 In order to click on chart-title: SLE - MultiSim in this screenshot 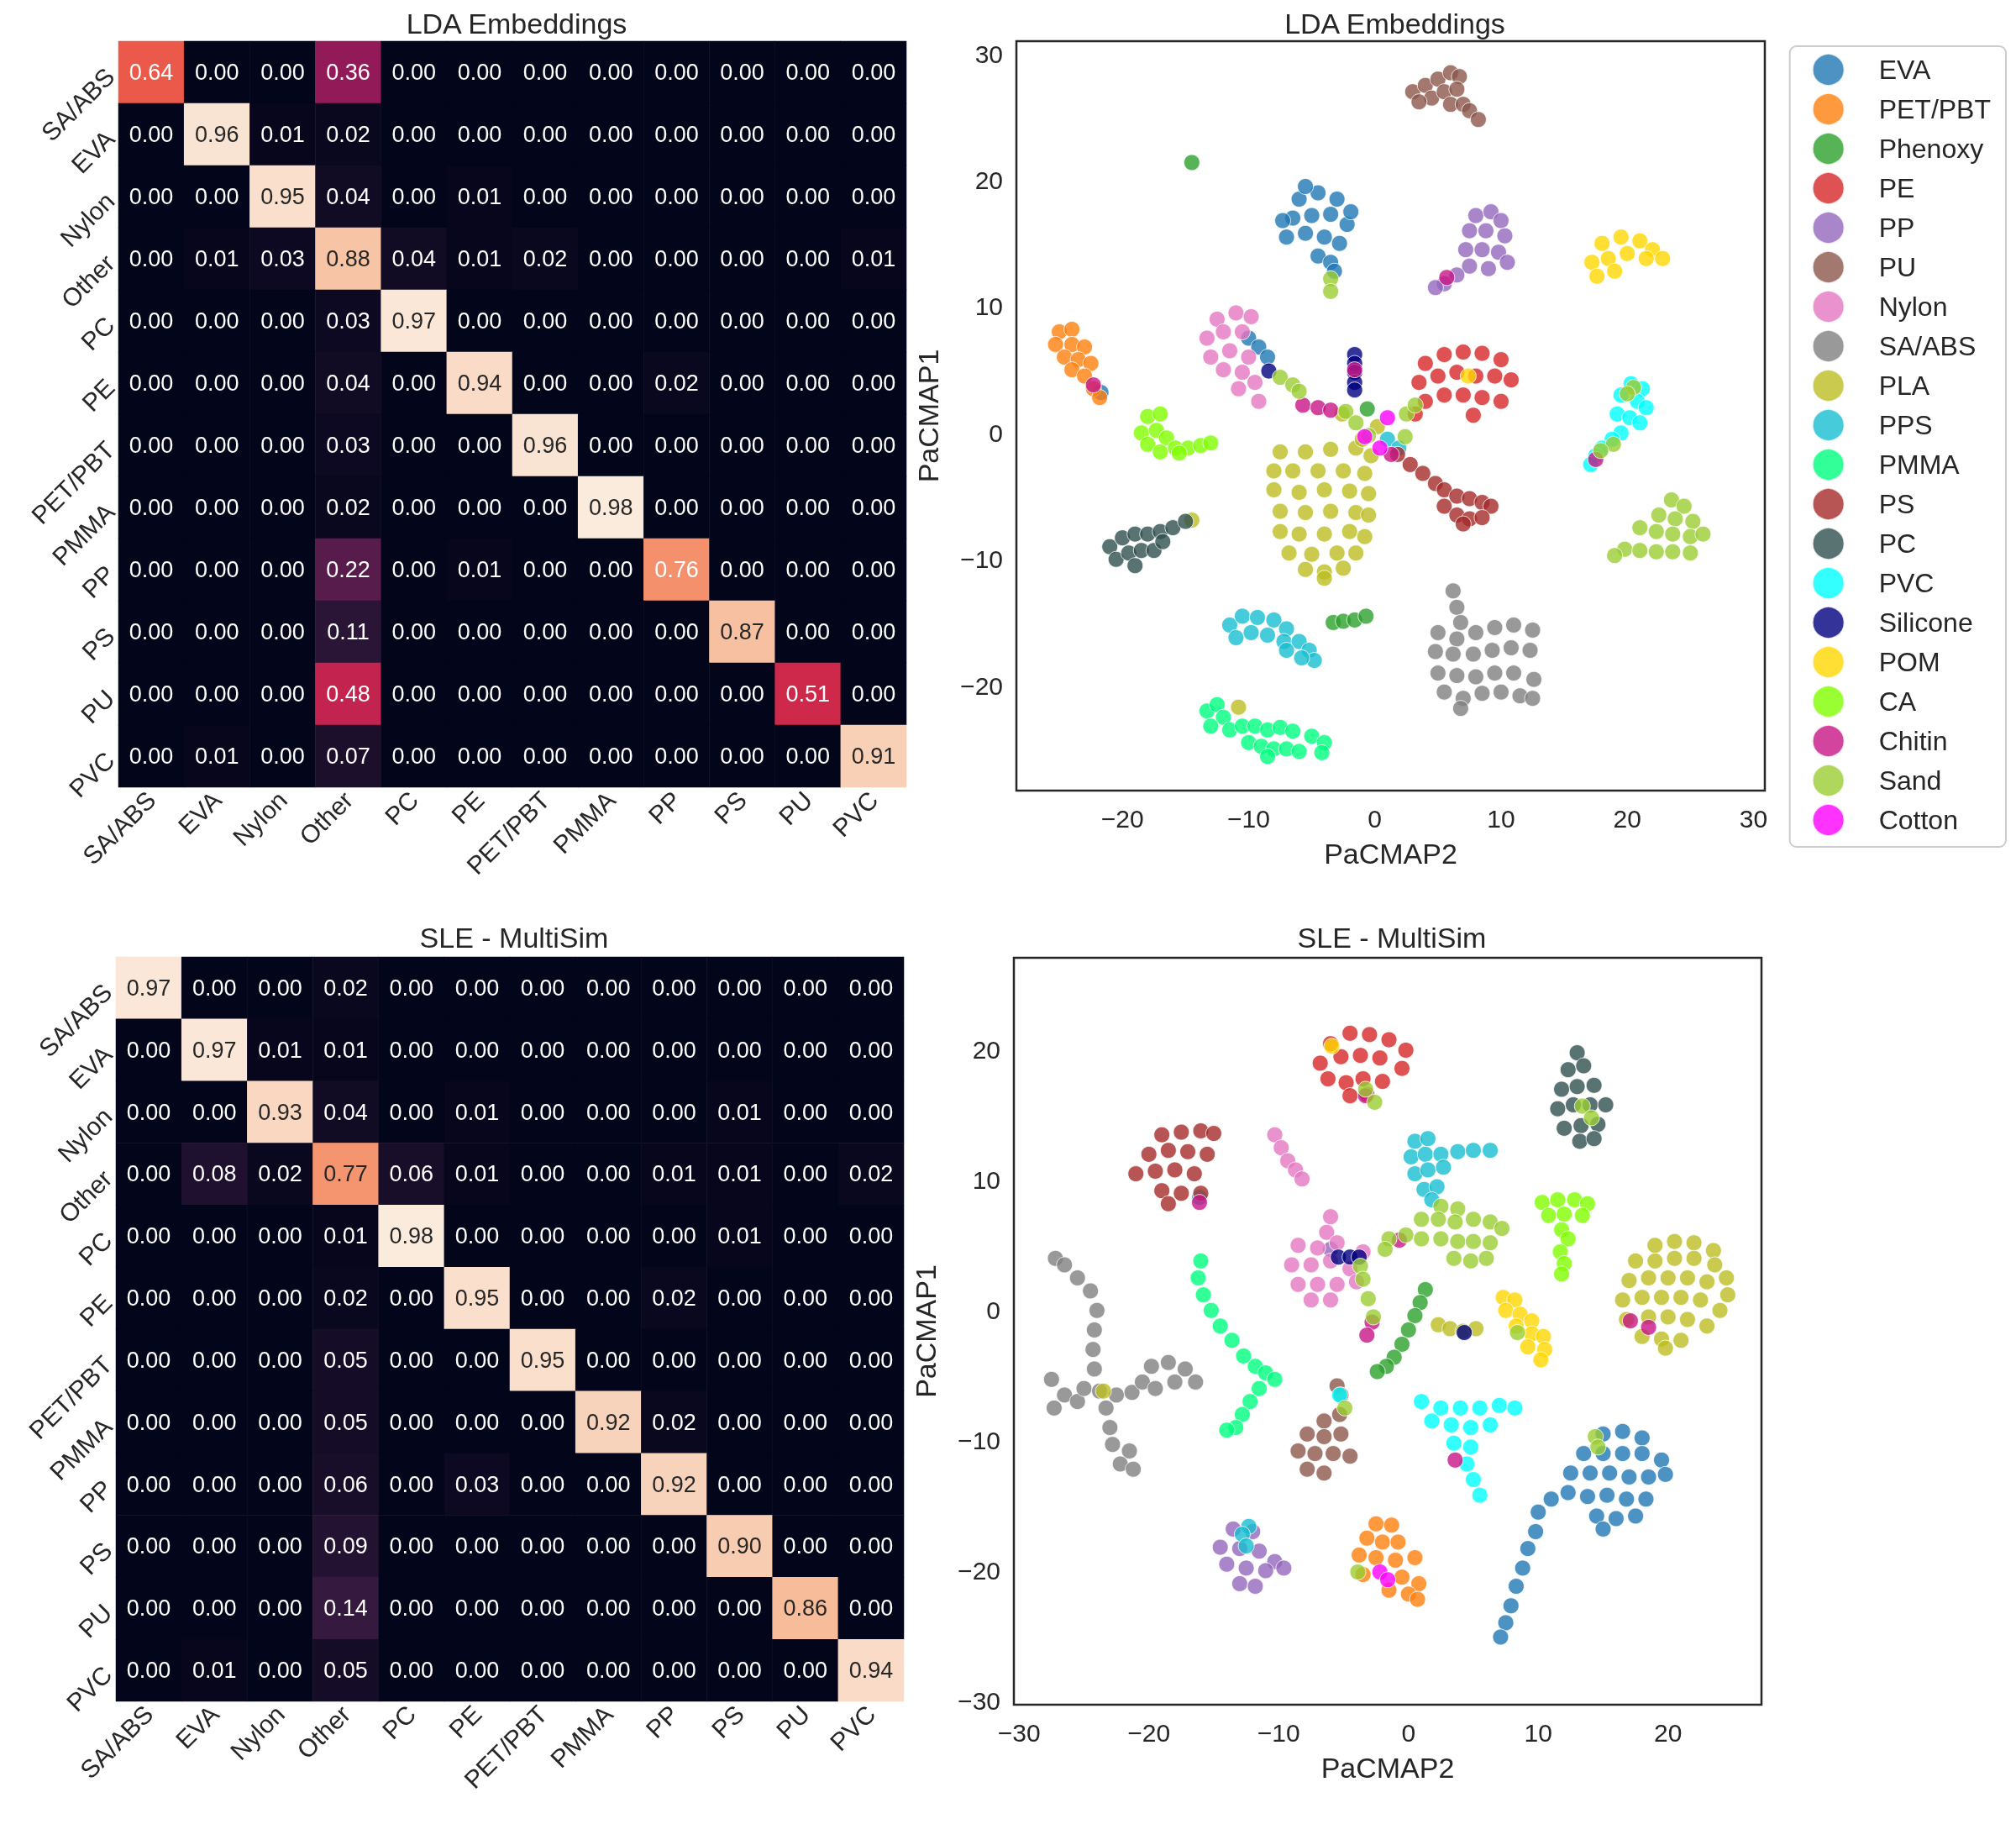, I will do `click(1392, 938)`.